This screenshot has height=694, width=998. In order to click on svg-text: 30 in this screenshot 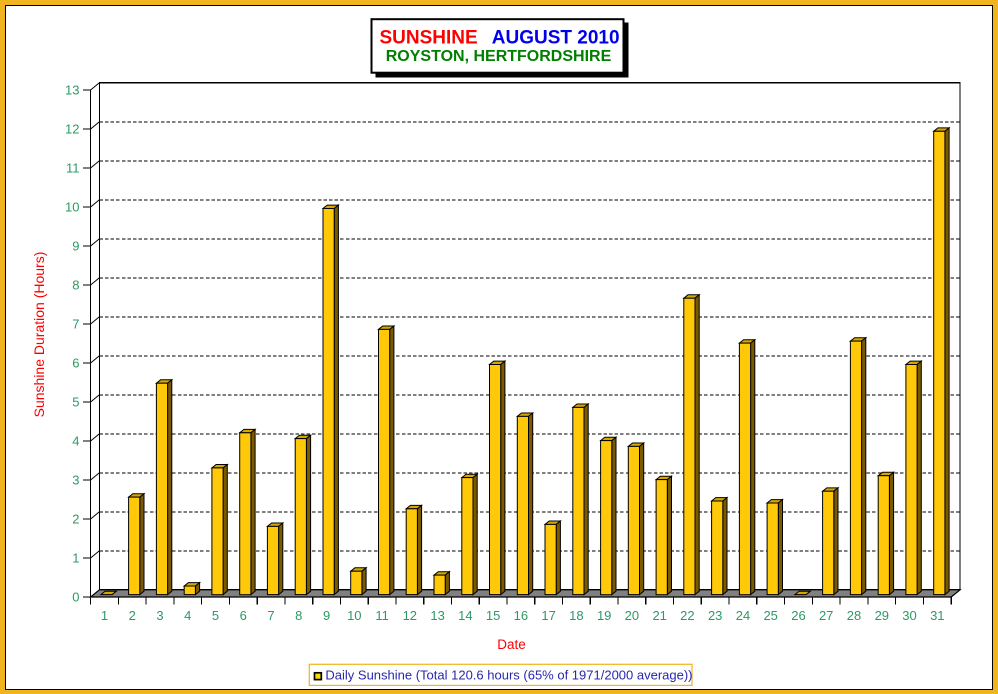, I will do `click(909, 615)`.